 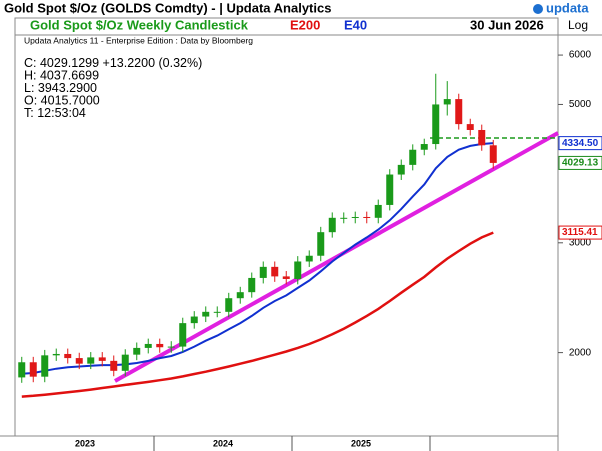 What do you see at coordinates (305, 24) in the screenshot?
I see `legend-entry: E200` at bounding box center [305, 24].